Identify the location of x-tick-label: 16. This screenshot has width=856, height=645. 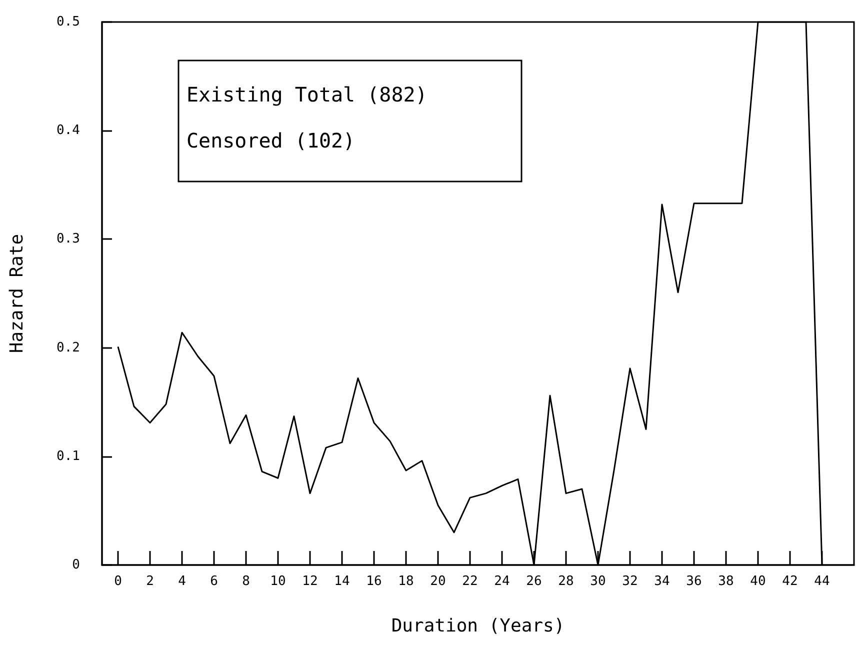
(374, 581).